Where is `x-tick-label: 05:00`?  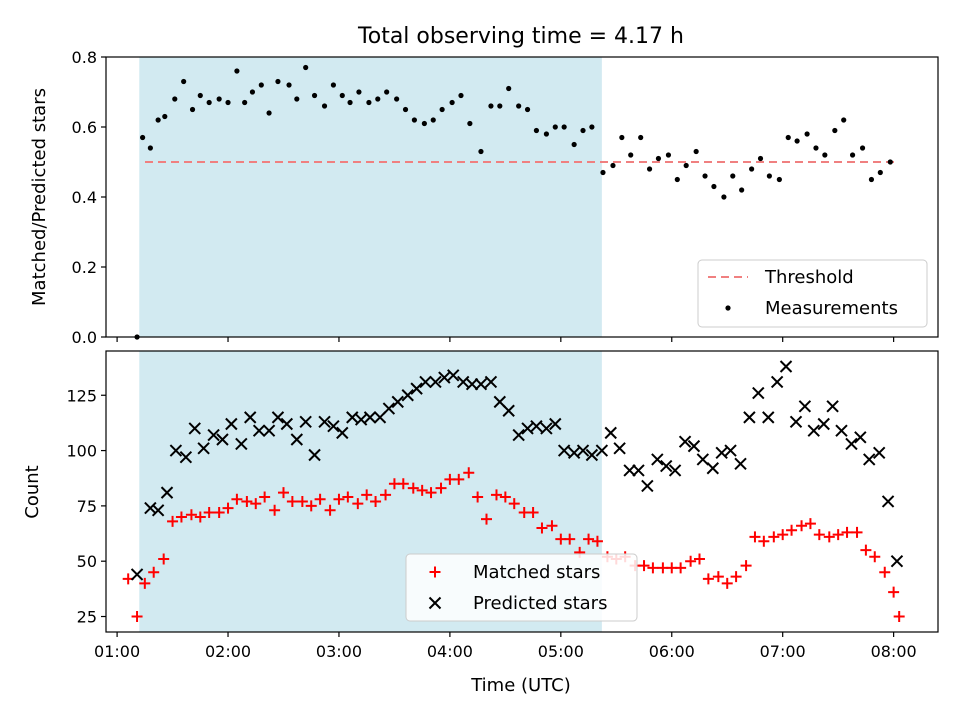 x-tick-label: 05:00 is located at coordinates (561, 651).